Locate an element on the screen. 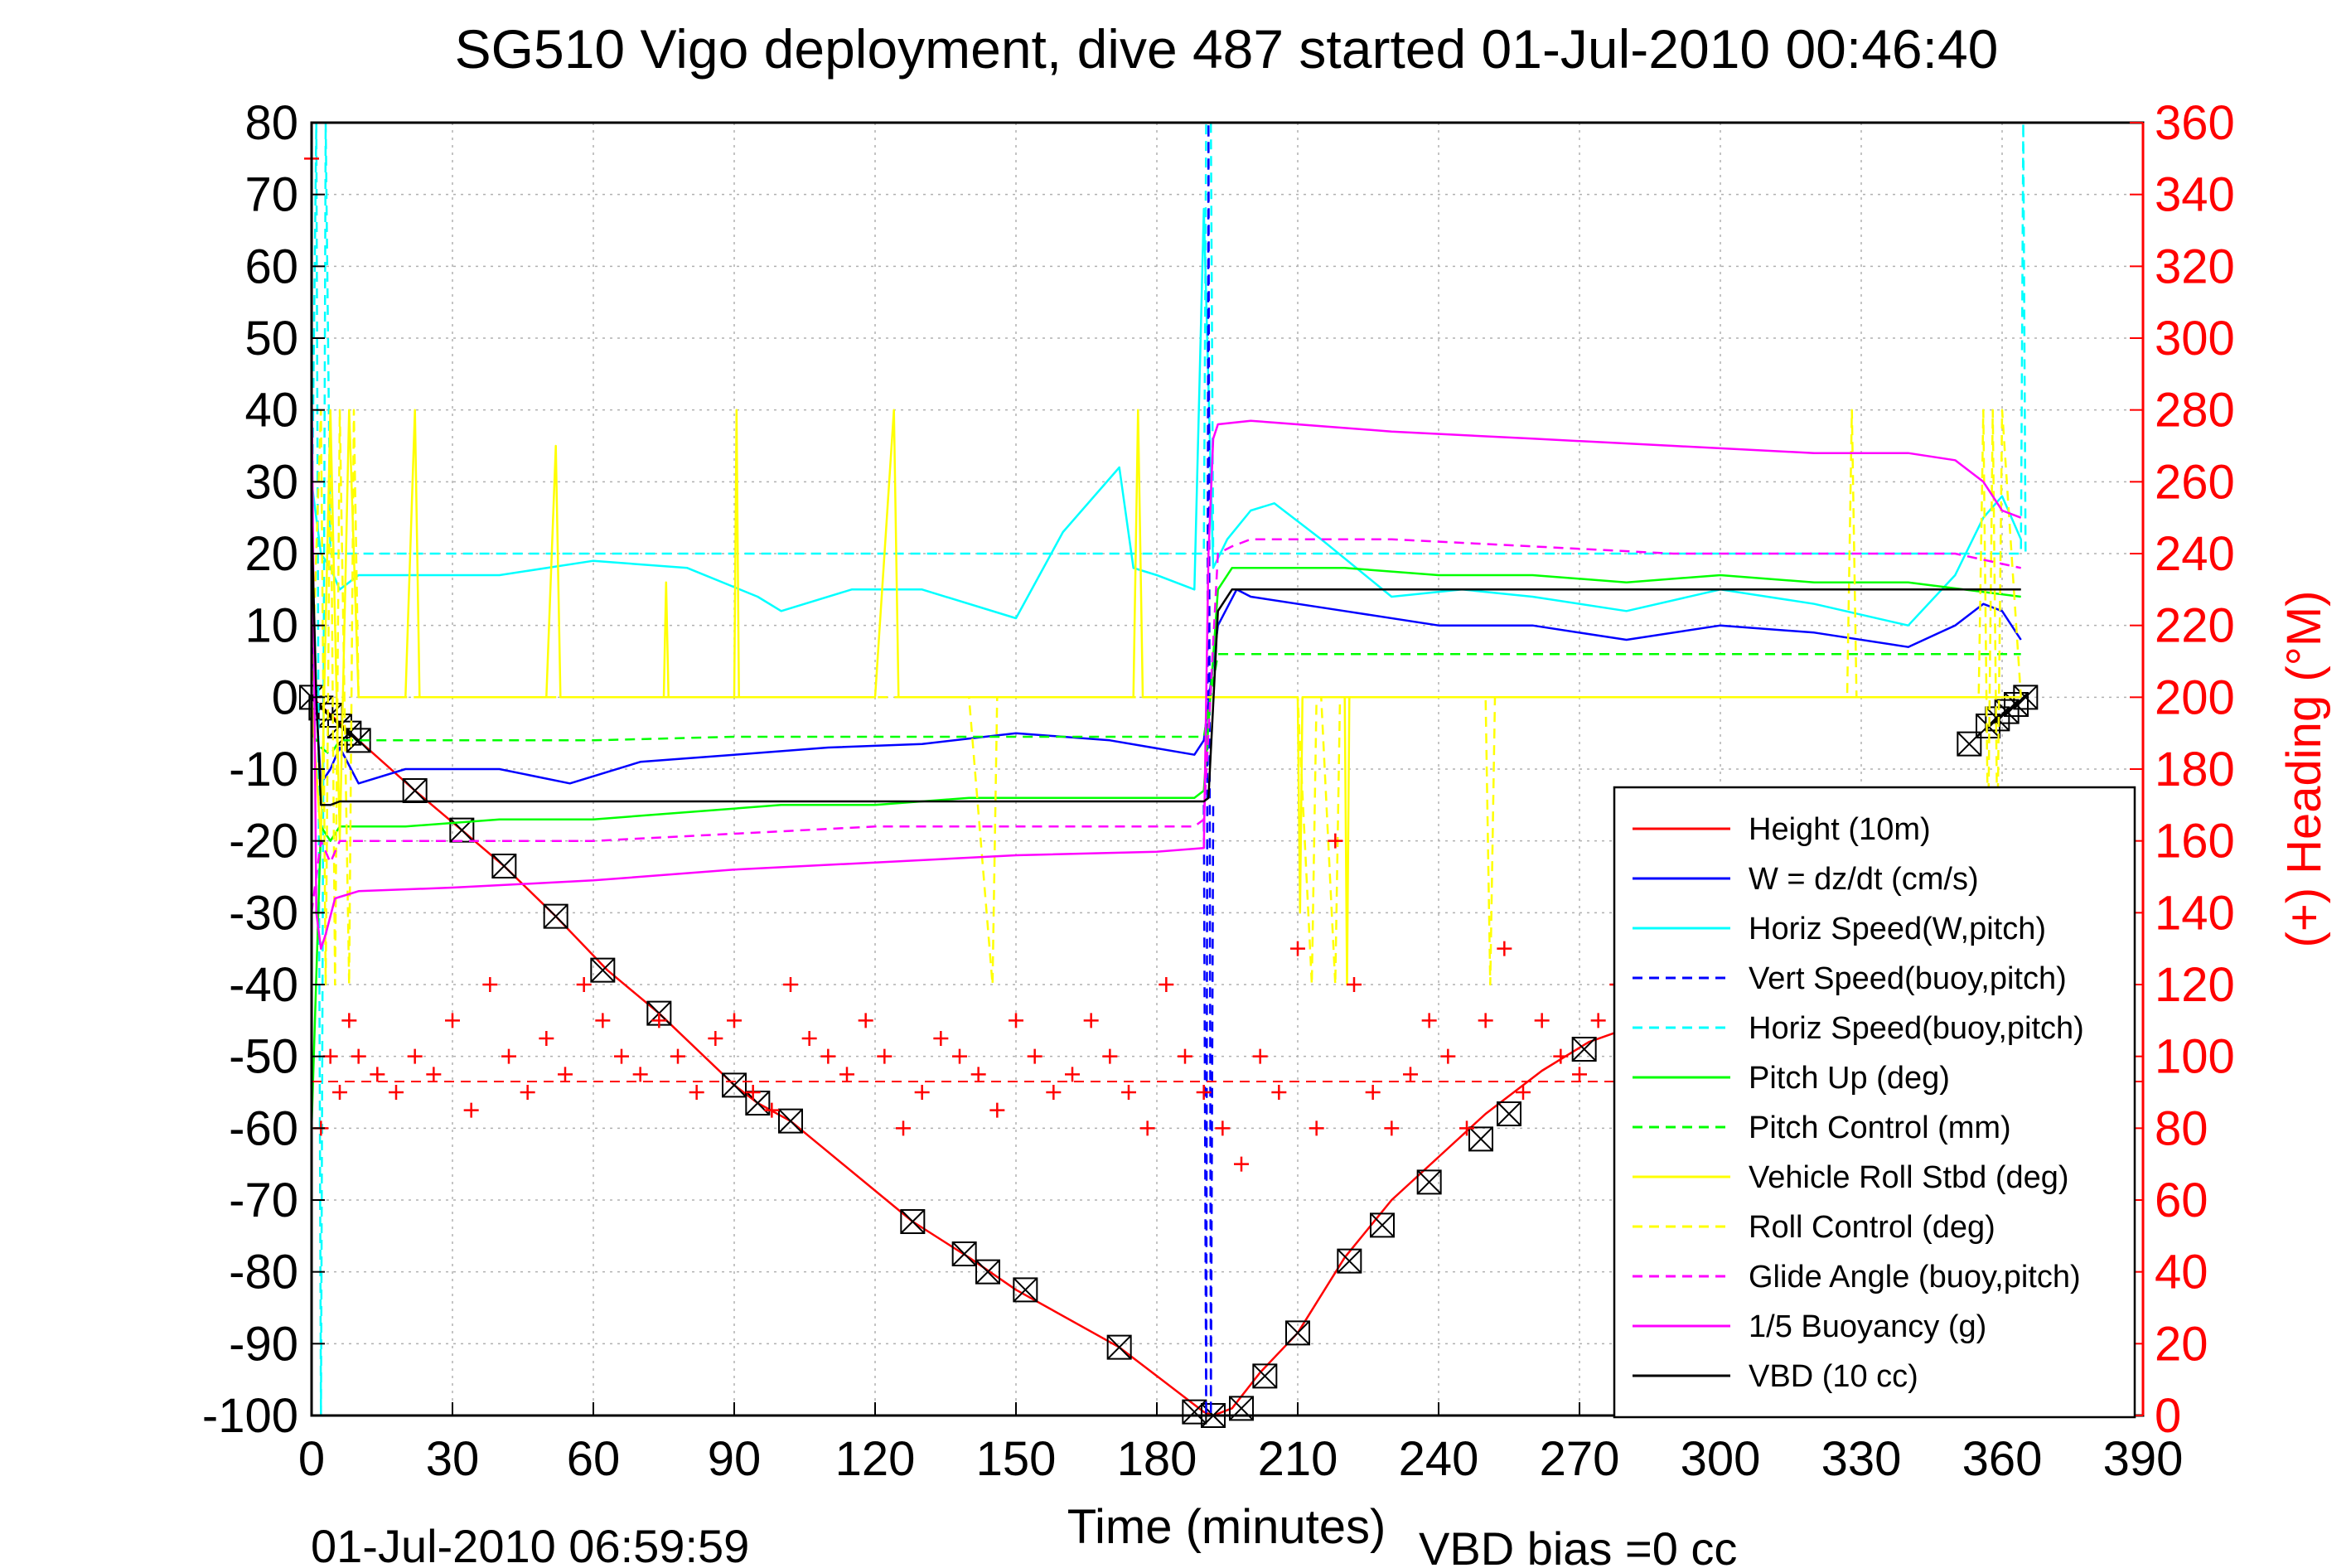 Image resolution: width=2351 pixels, height=1568 pixels. legend-label: Pitch Control (mm) is located at coordinates (1880, 1128).